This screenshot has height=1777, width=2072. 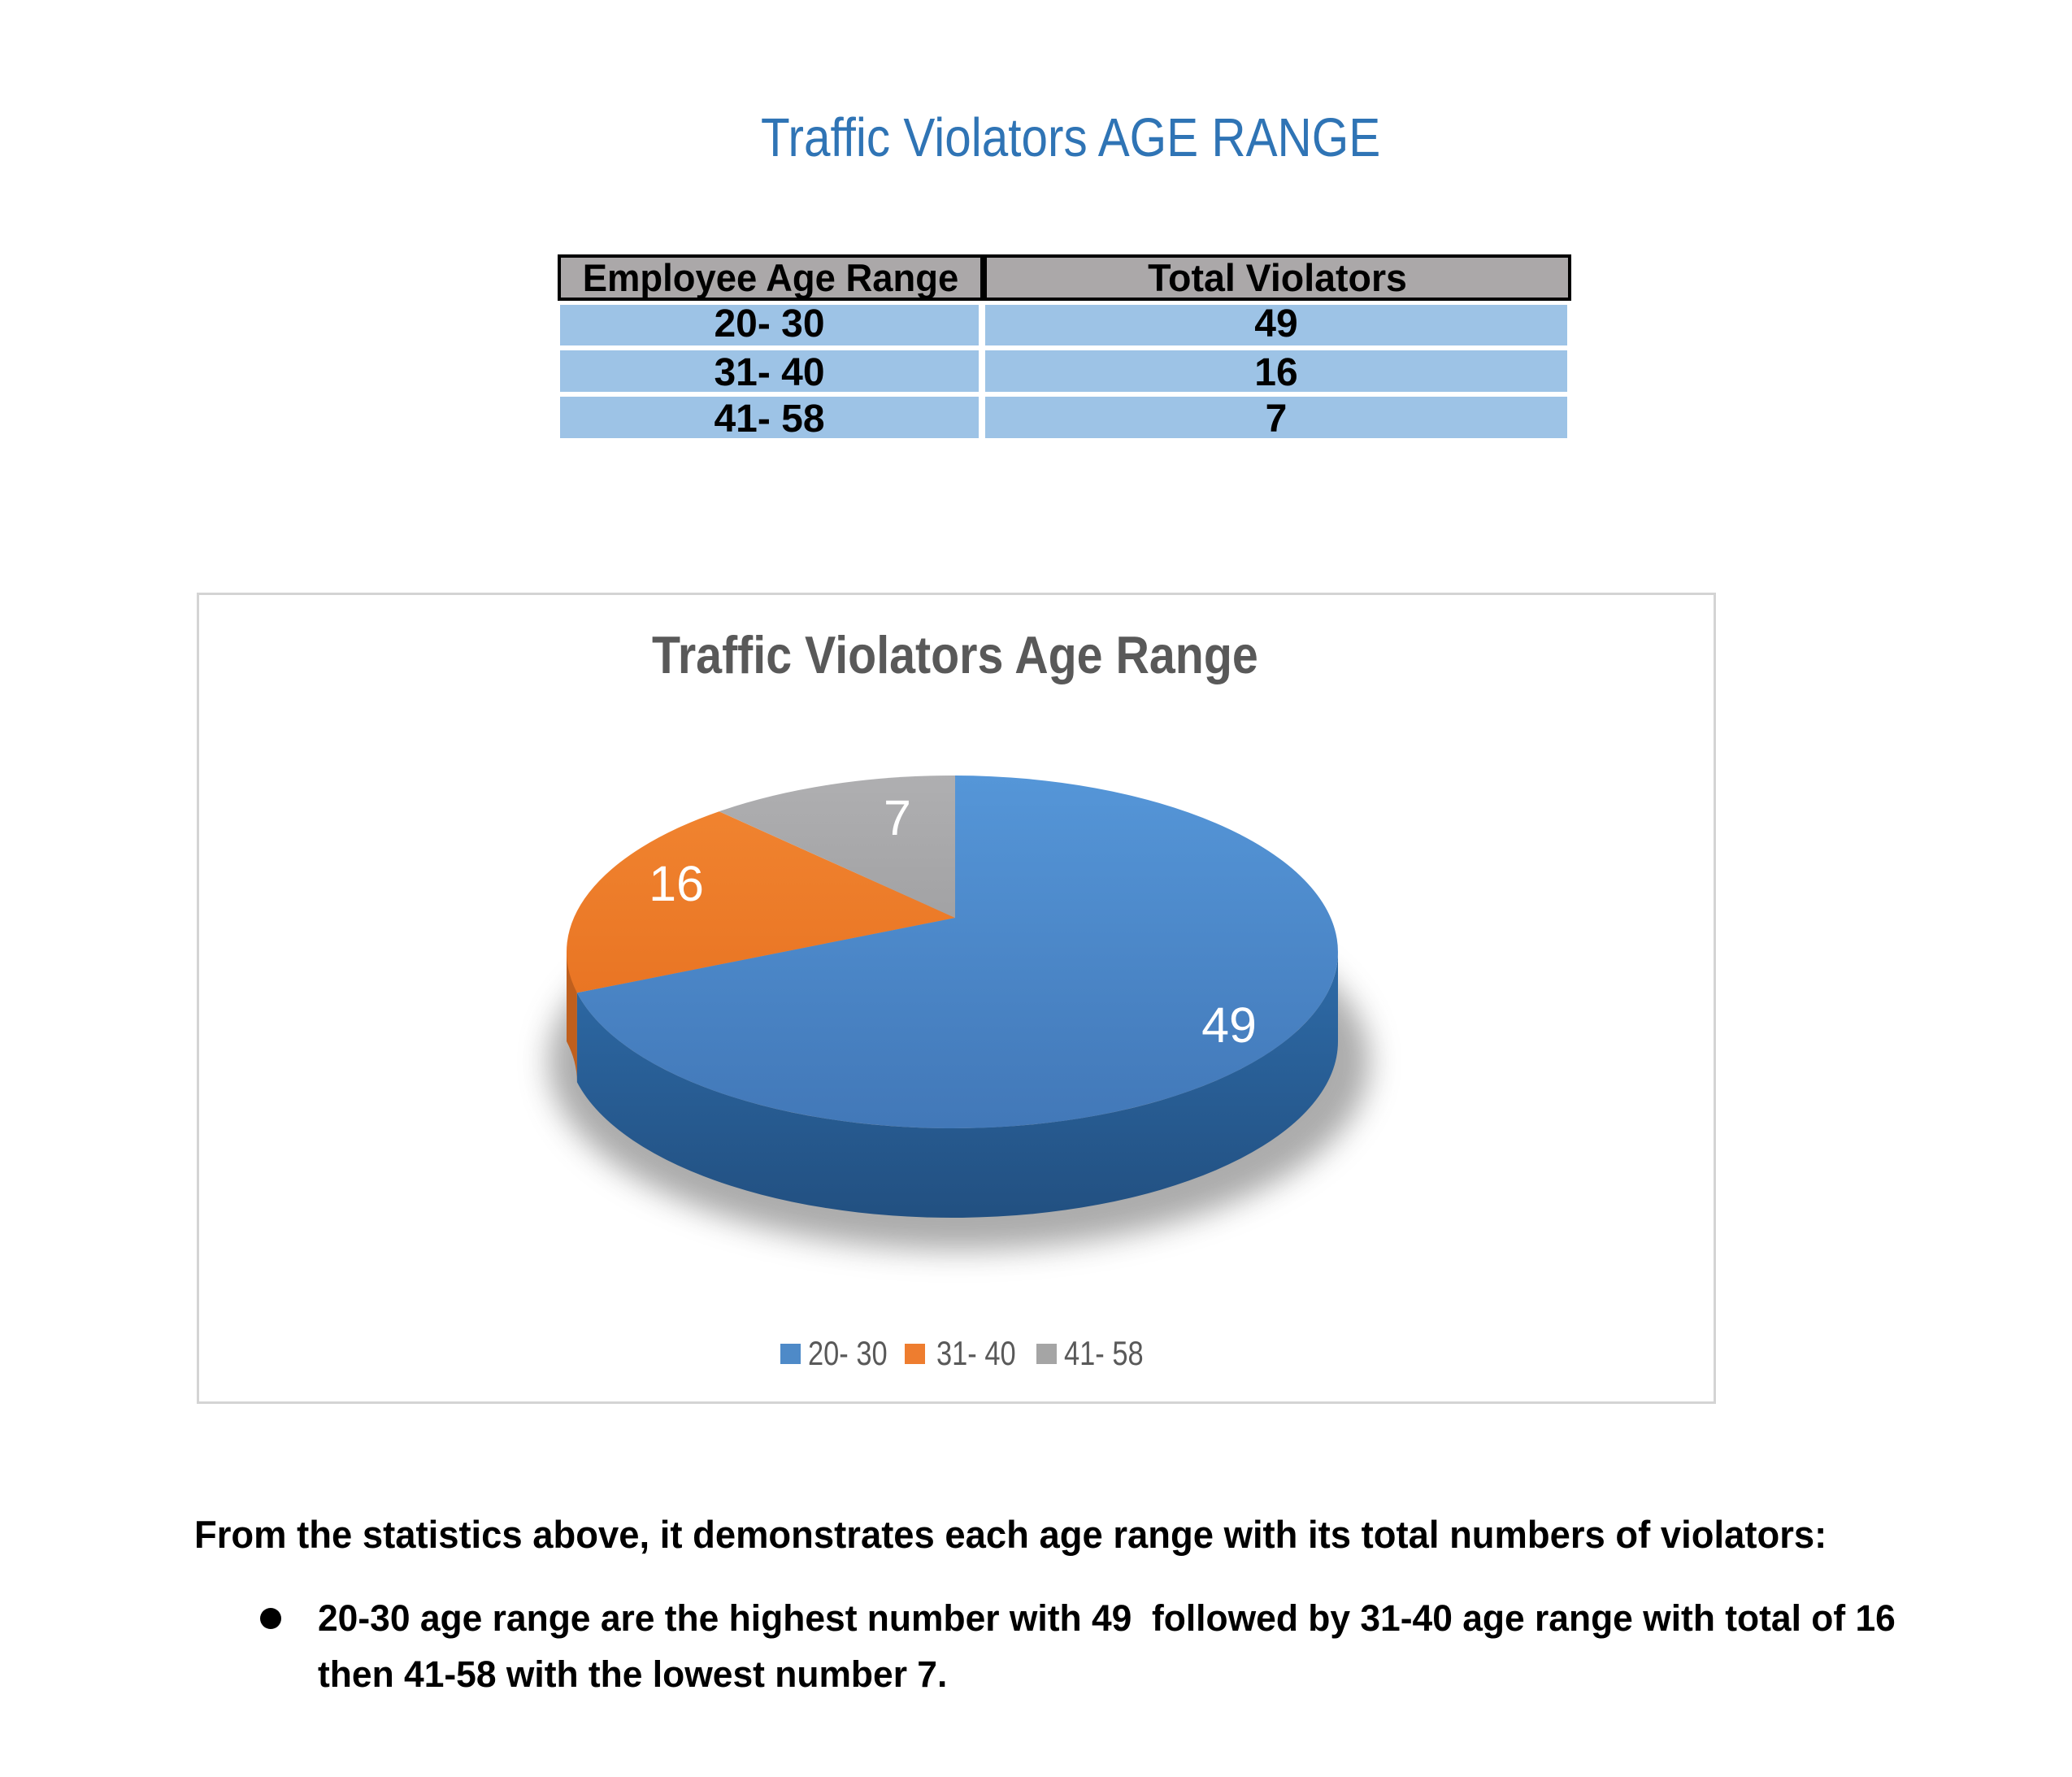 I want to click on svg-text: 16, so click(x=676, y=883).